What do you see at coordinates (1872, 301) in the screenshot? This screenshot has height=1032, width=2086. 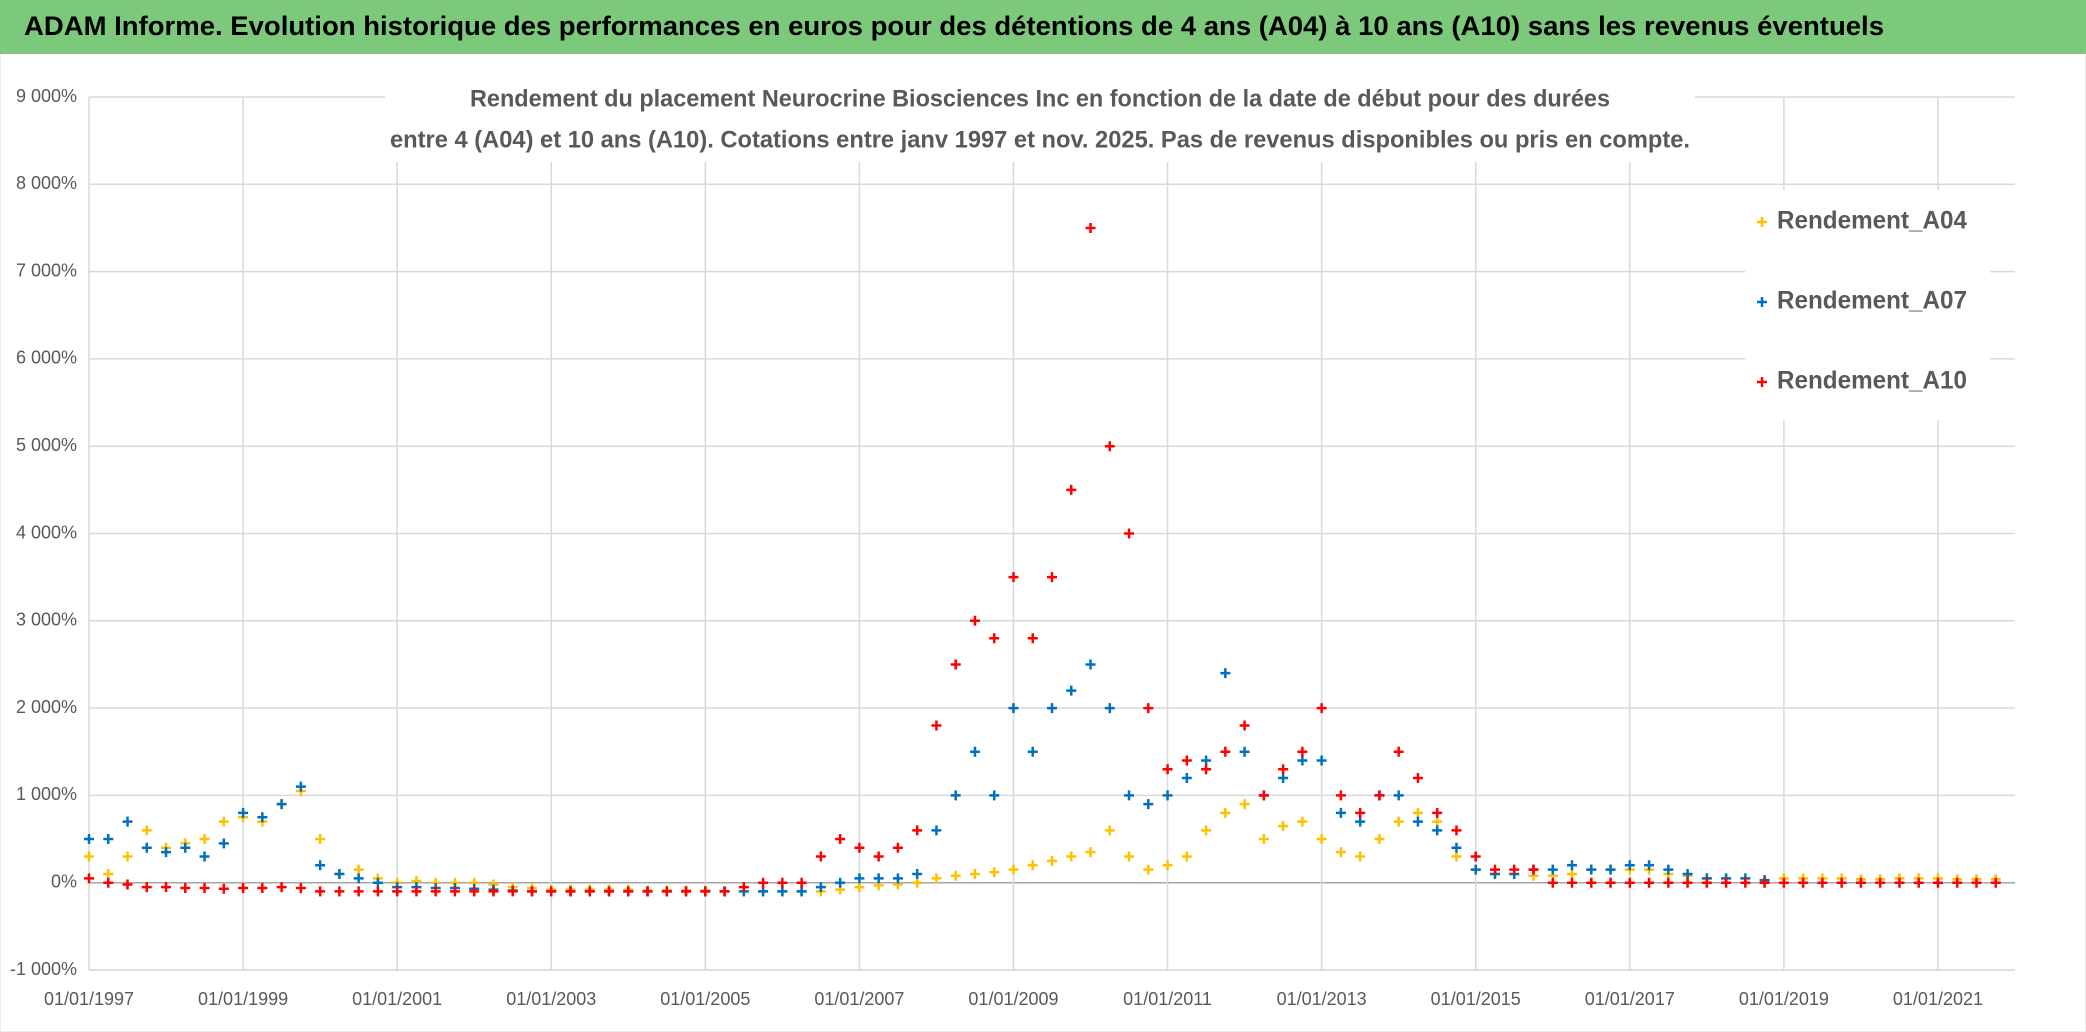 I see `legend-label: Rendement_A07` at bounding box center [1872, 301].